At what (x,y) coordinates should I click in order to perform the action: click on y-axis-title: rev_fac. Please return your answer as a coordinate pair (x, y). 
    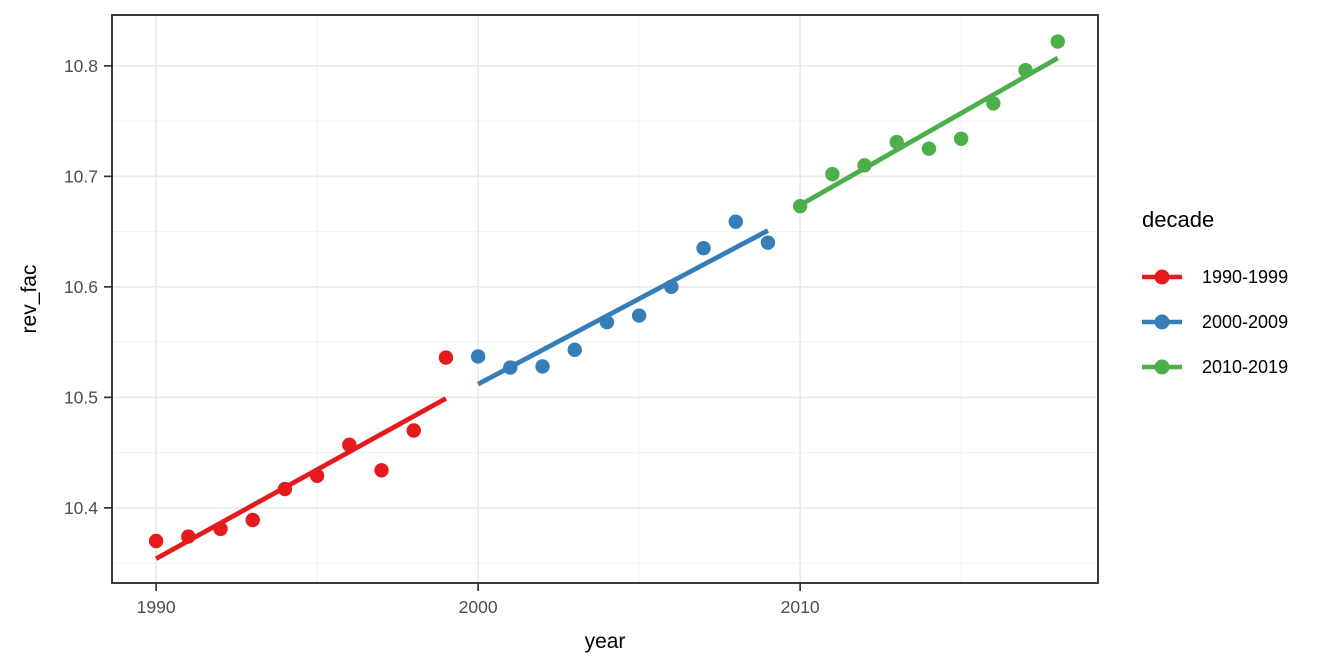
    Looking at the image, I should click on (29, 299).